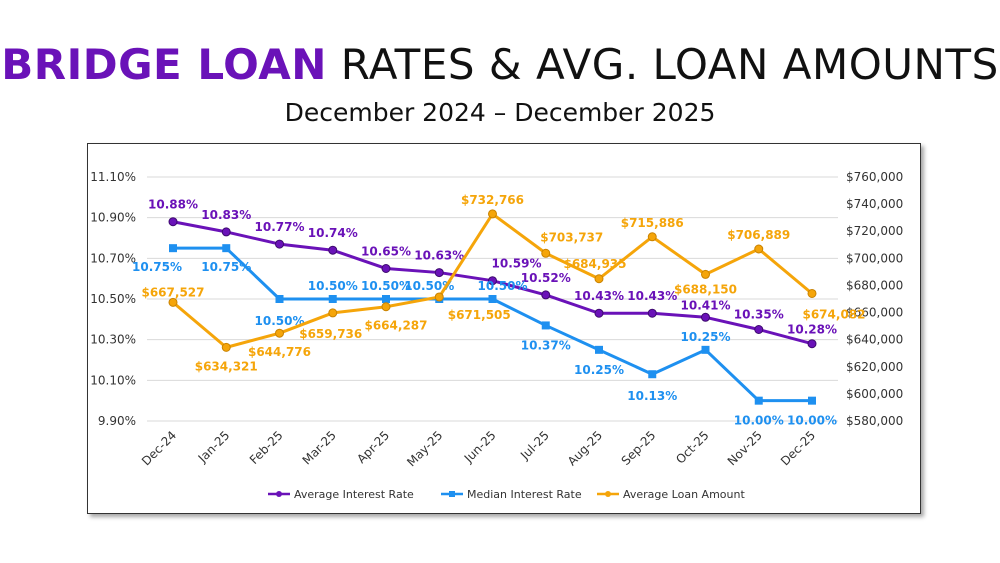  I want to click on data-label: 10.41%, so click(706, 305).